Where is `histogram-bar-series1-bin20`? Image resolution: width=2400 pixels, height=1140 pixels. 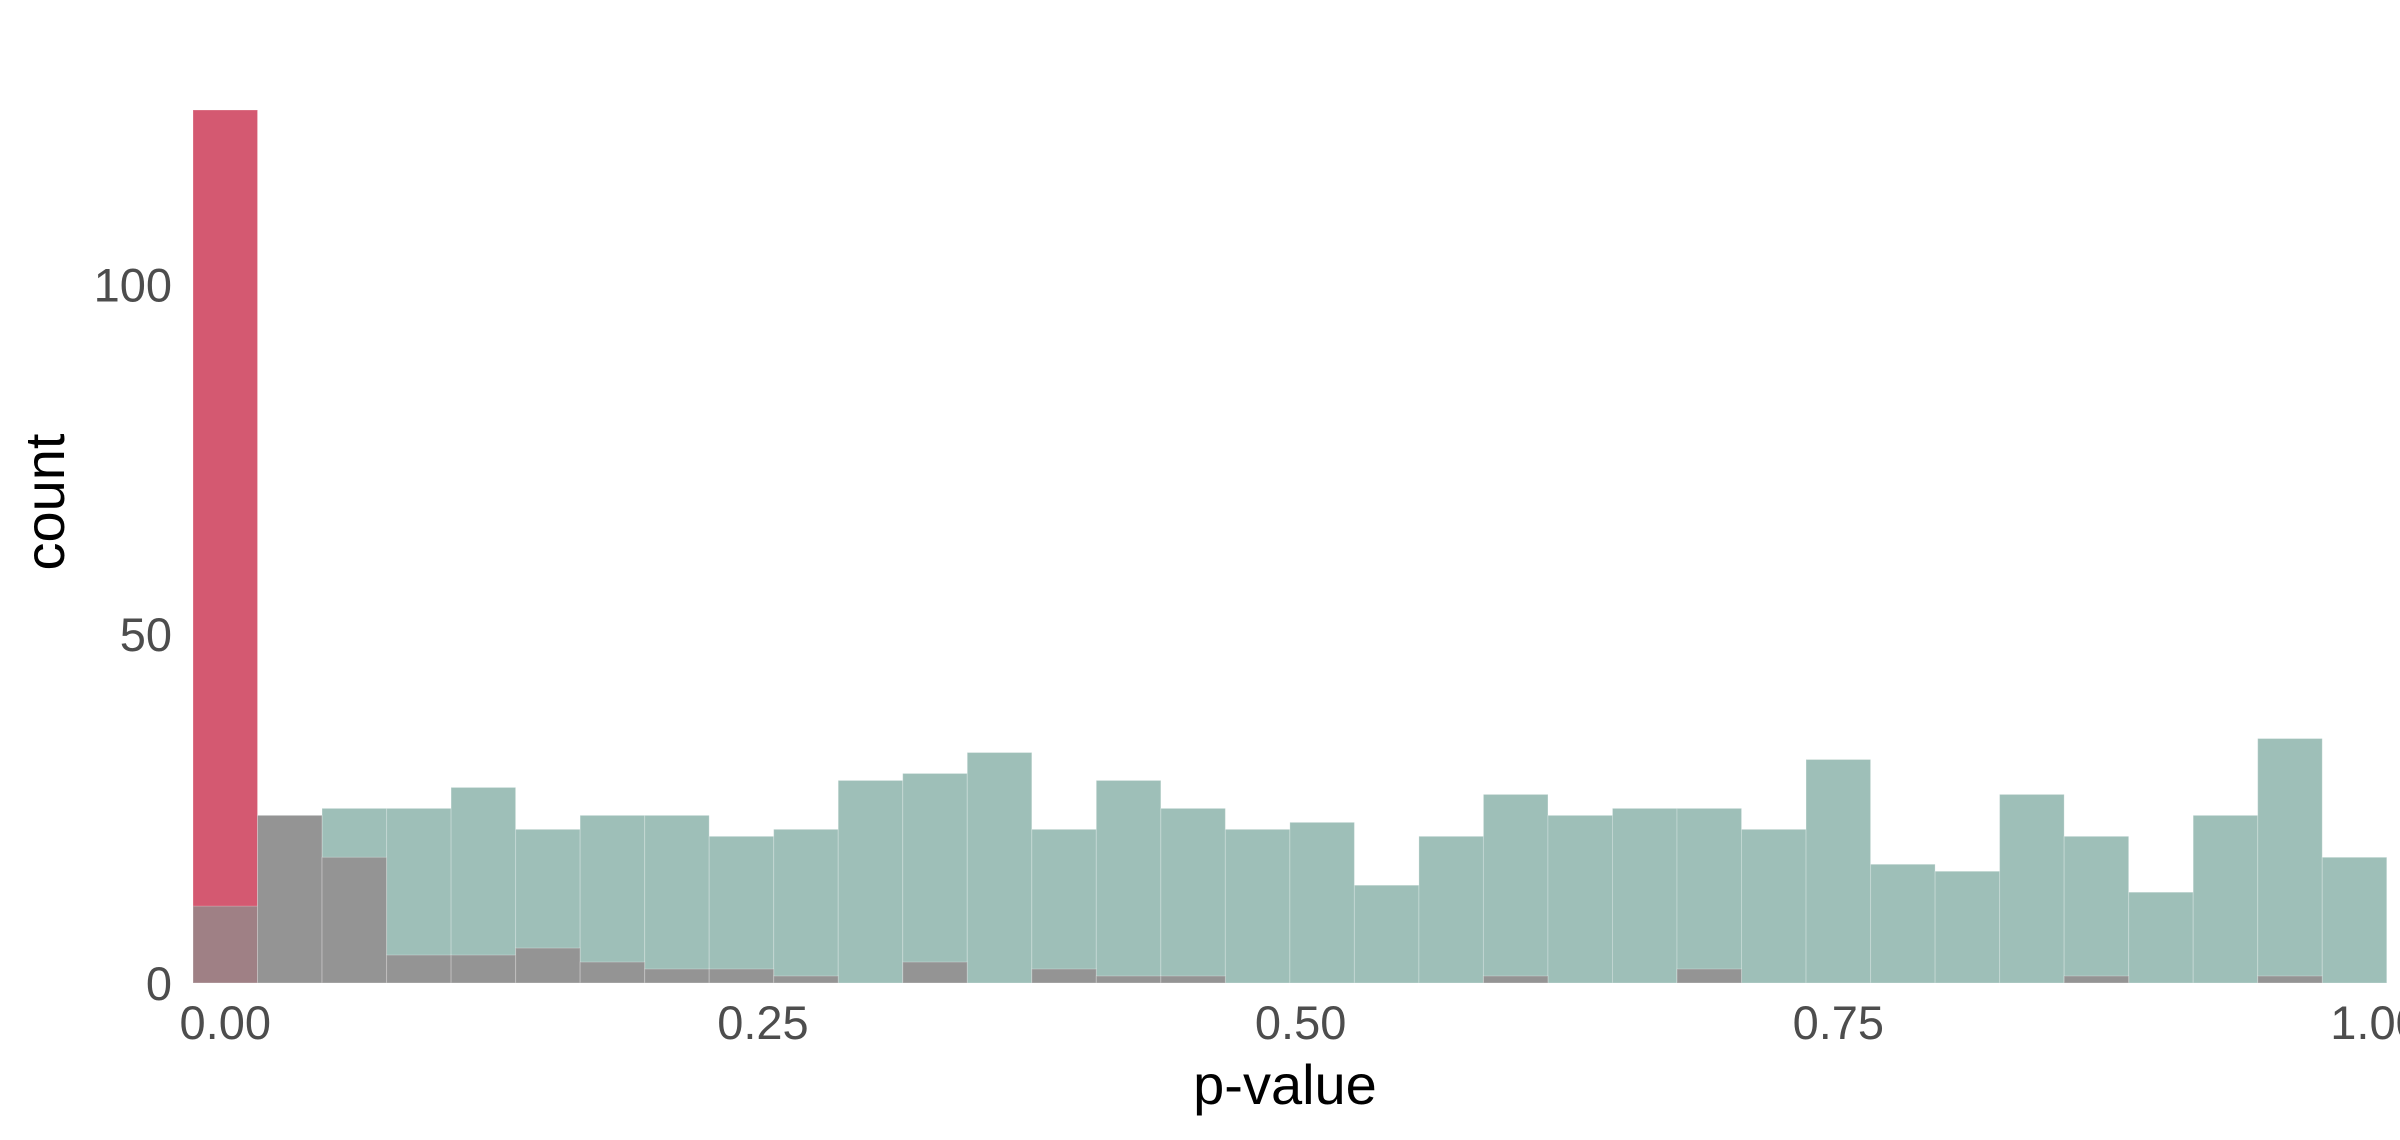
histogram-bar-series1-bin20 is located at coordinates (1515, 888).